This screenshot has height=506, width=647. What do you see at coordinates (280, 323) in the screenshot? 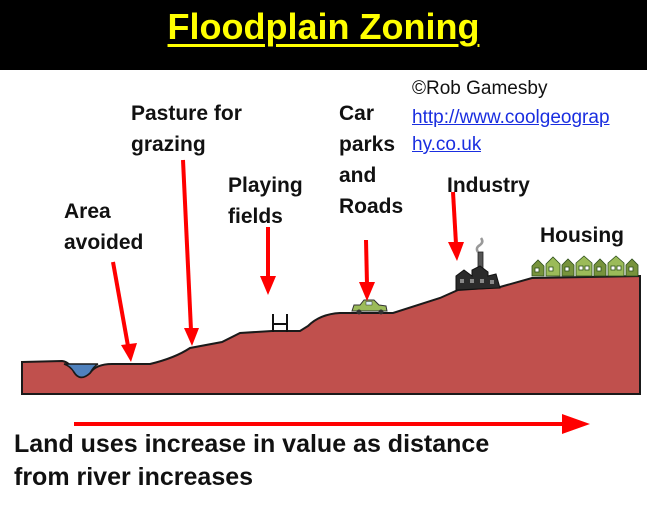
I see `goal-posts-icon` at bounding box center [280, 323].